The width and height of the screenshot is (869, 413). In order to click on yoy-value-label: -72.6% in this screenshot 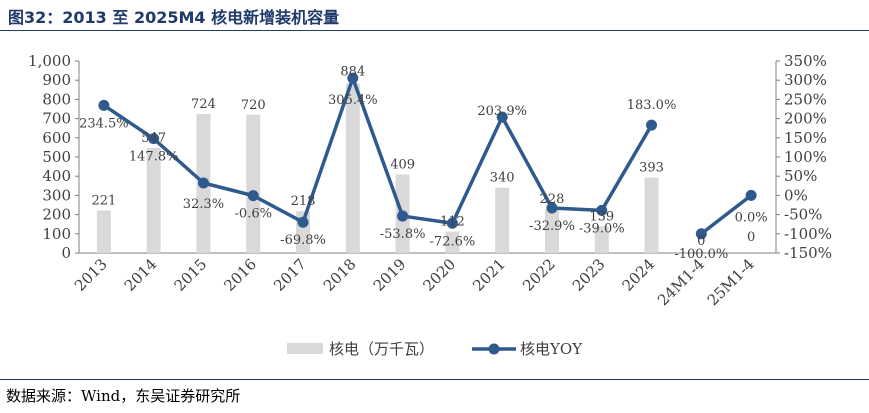, I will do `click(453, 241)`.